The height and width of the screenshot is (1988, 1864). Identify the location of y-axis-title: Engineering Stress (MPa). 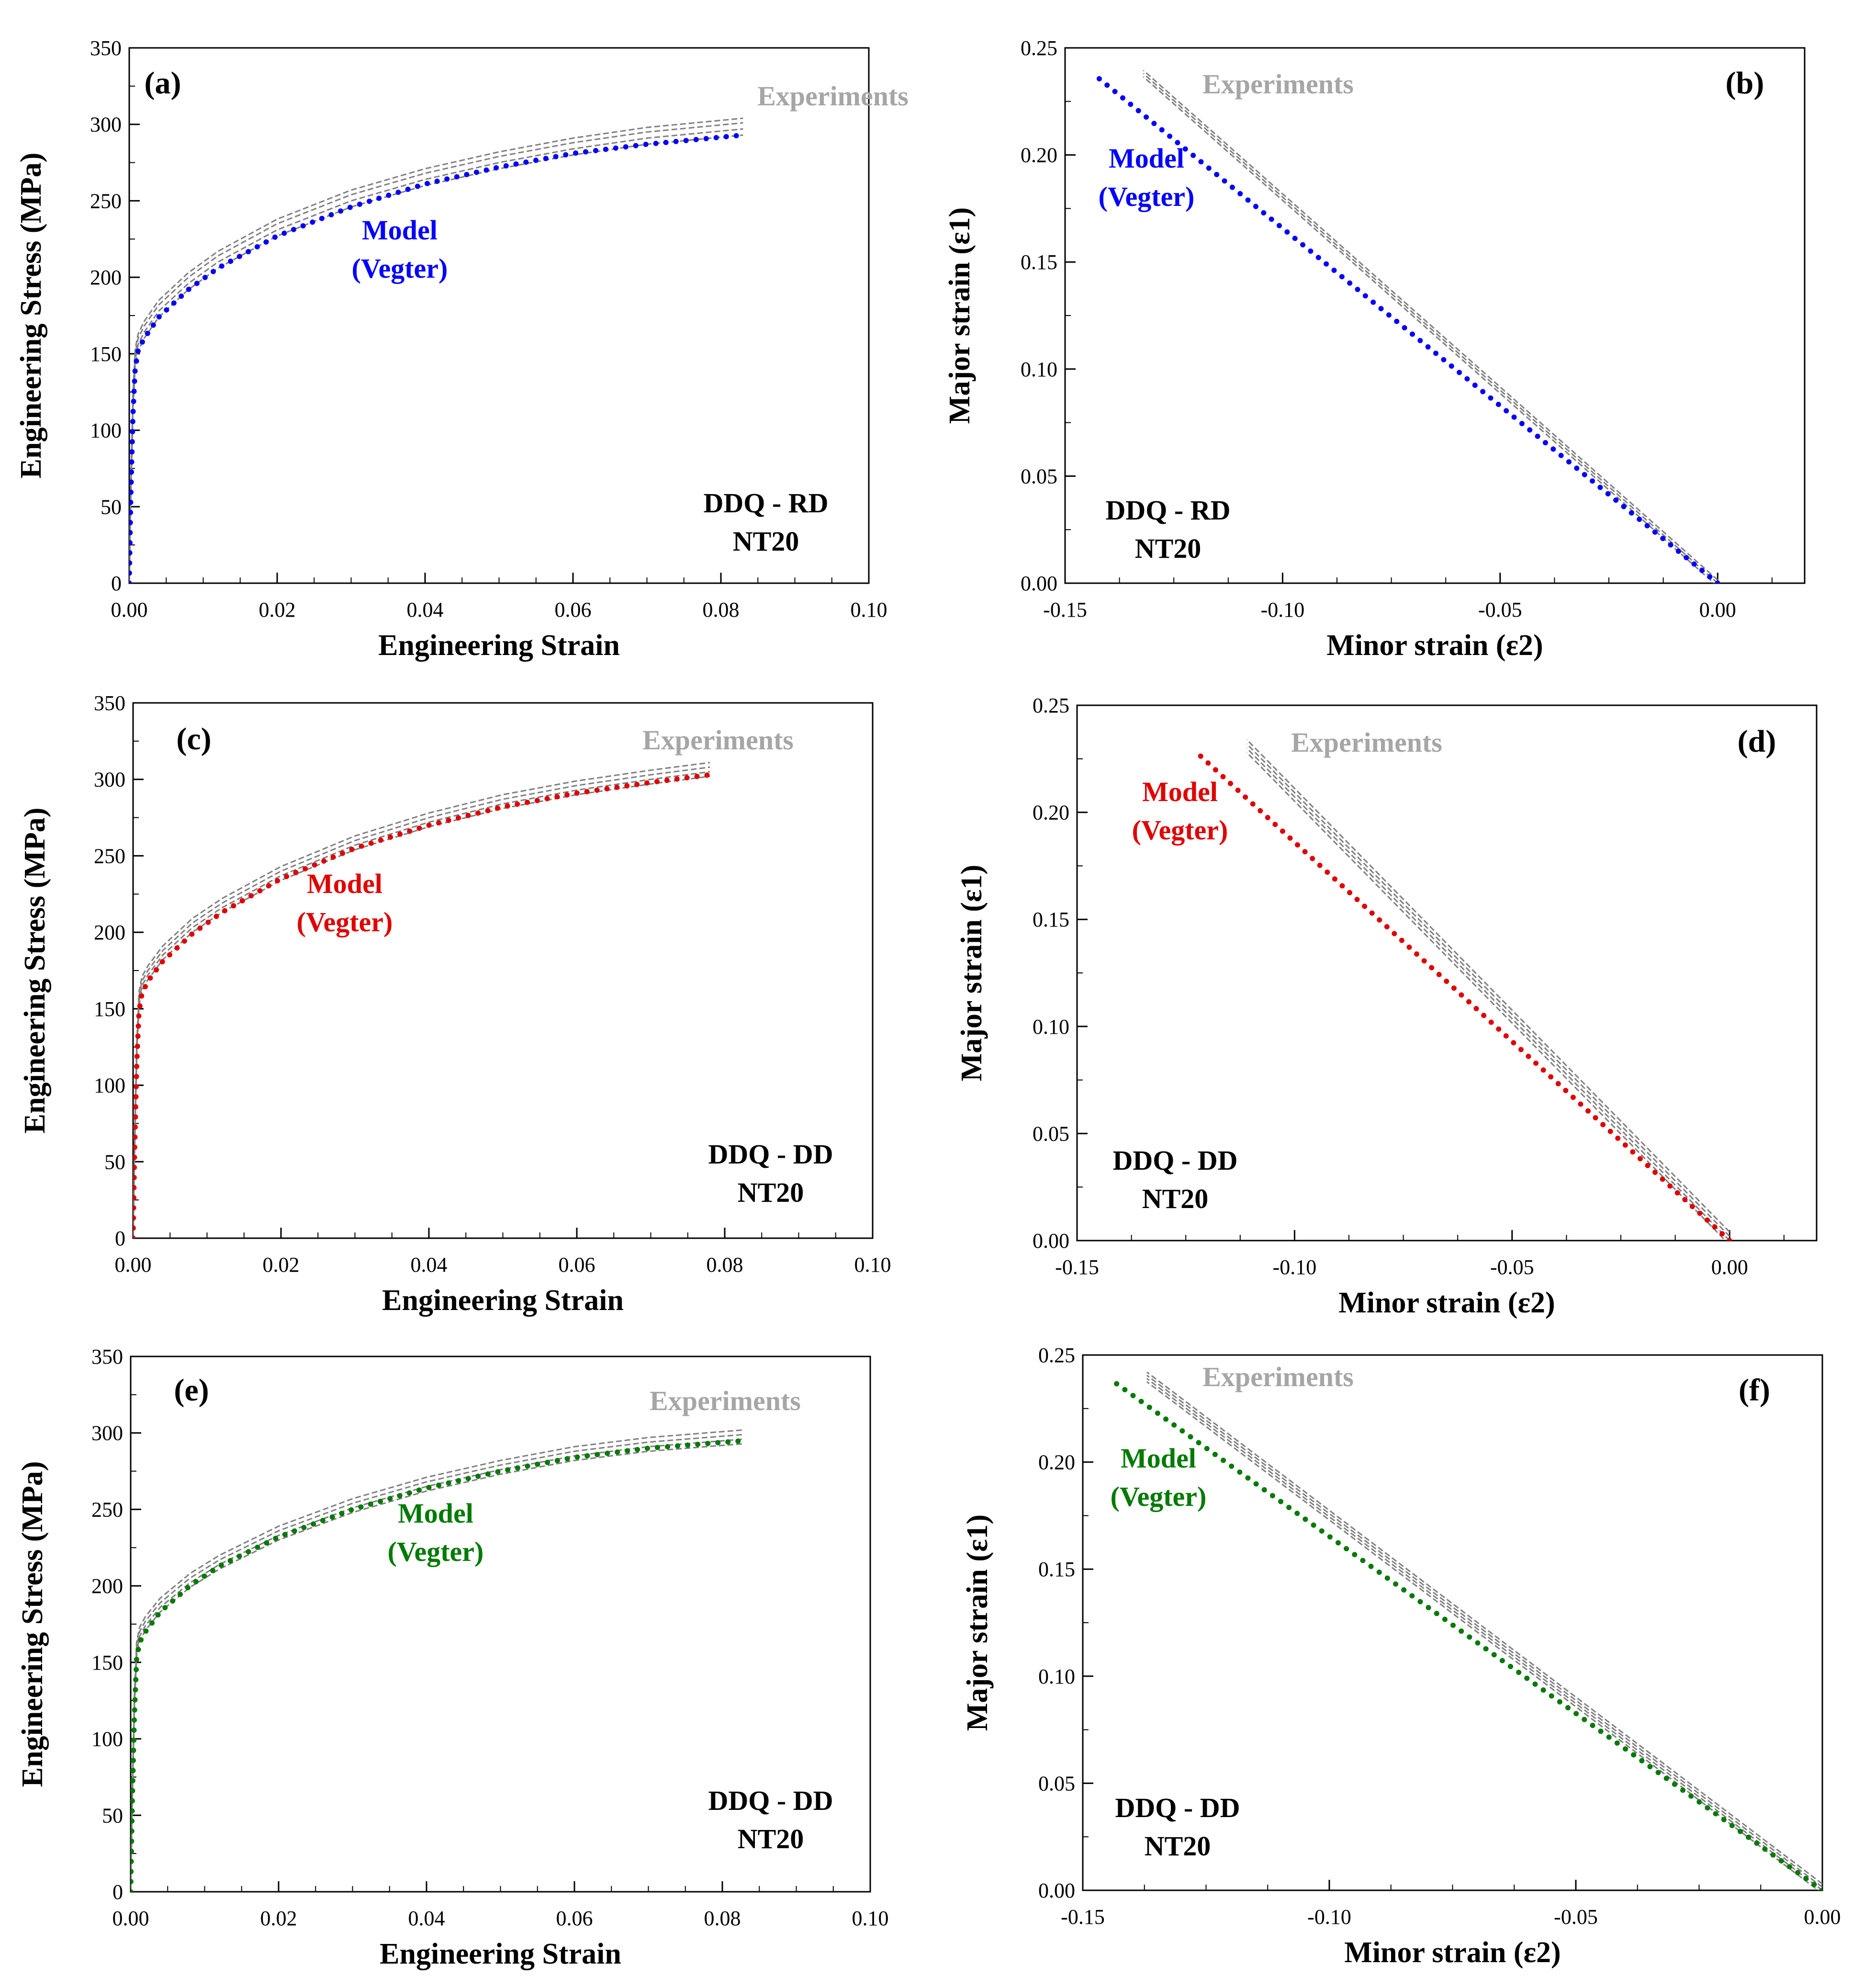
(31, 316).